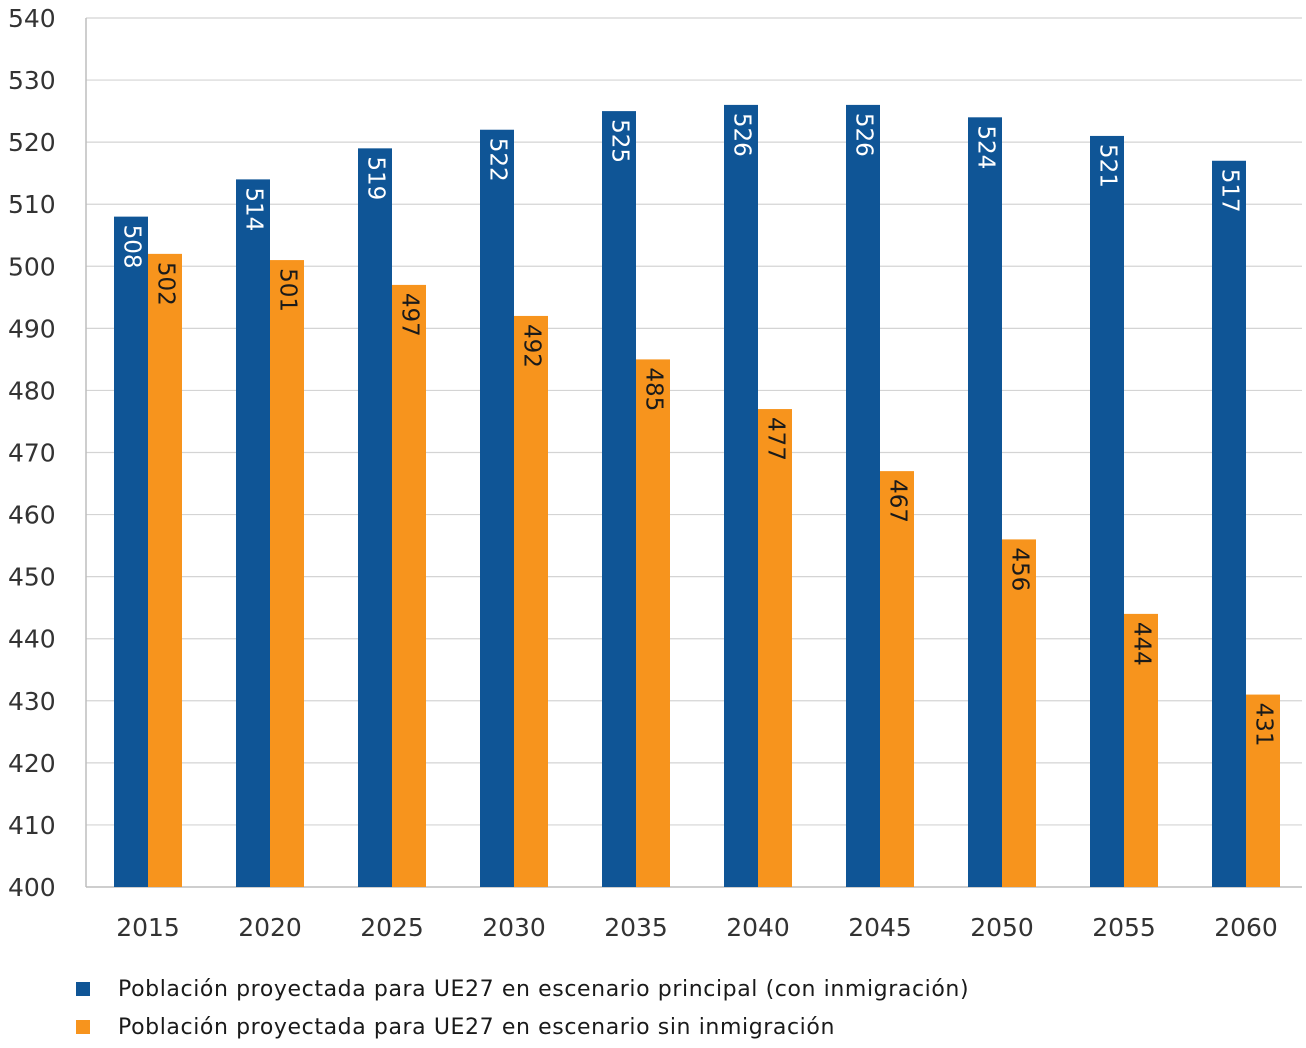 This screenshot has height=1048, width=1306. What do you see at coordinates (32, 204) in the screenshot?
I see `y-tick-label: 510` at bounding box center [32, 204].